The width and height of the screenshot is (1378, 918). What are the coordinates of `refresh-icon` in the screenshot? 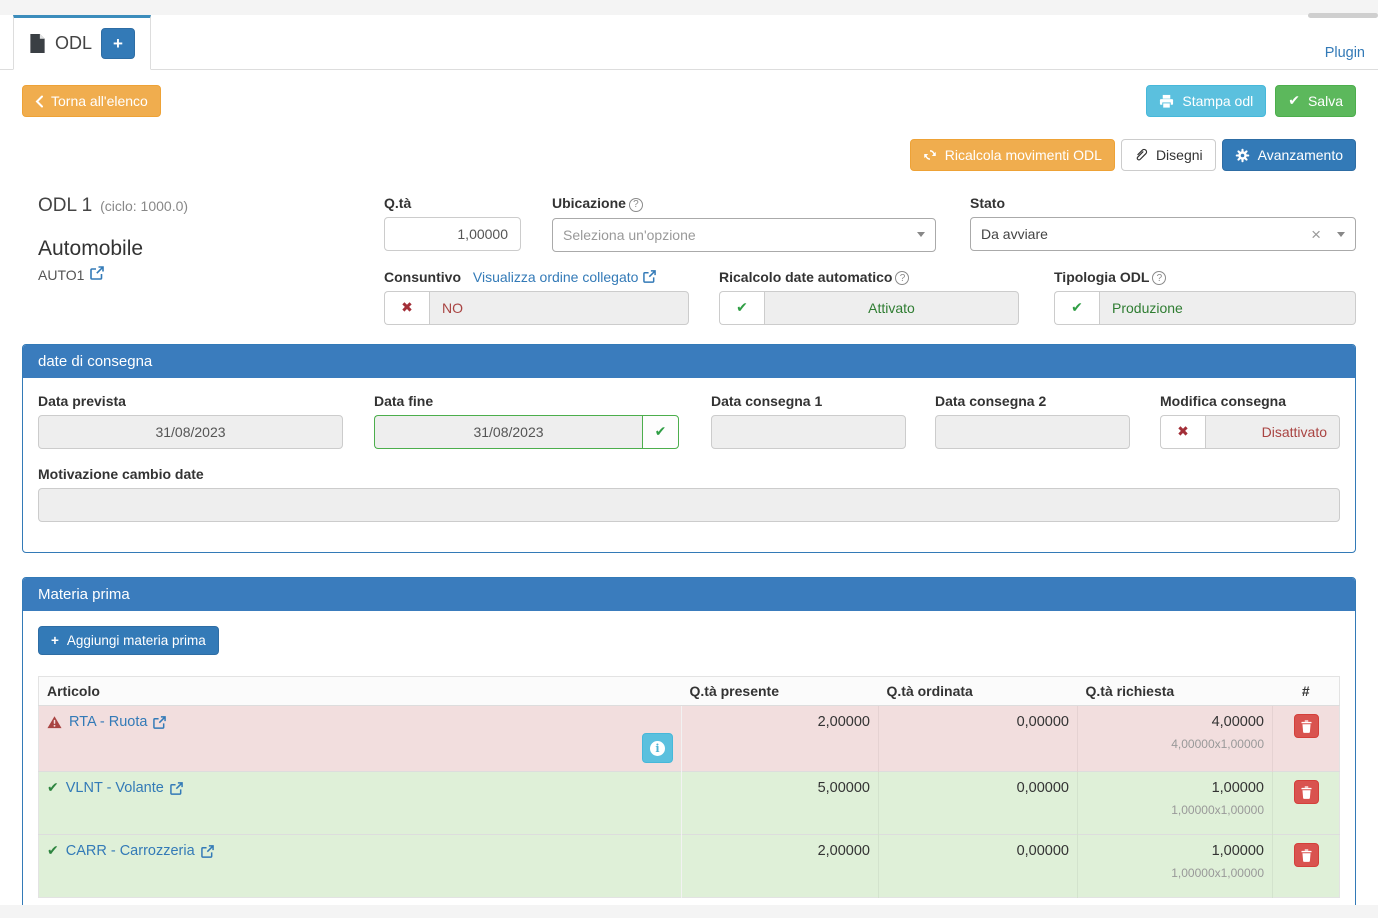 It's located at (930, 155).